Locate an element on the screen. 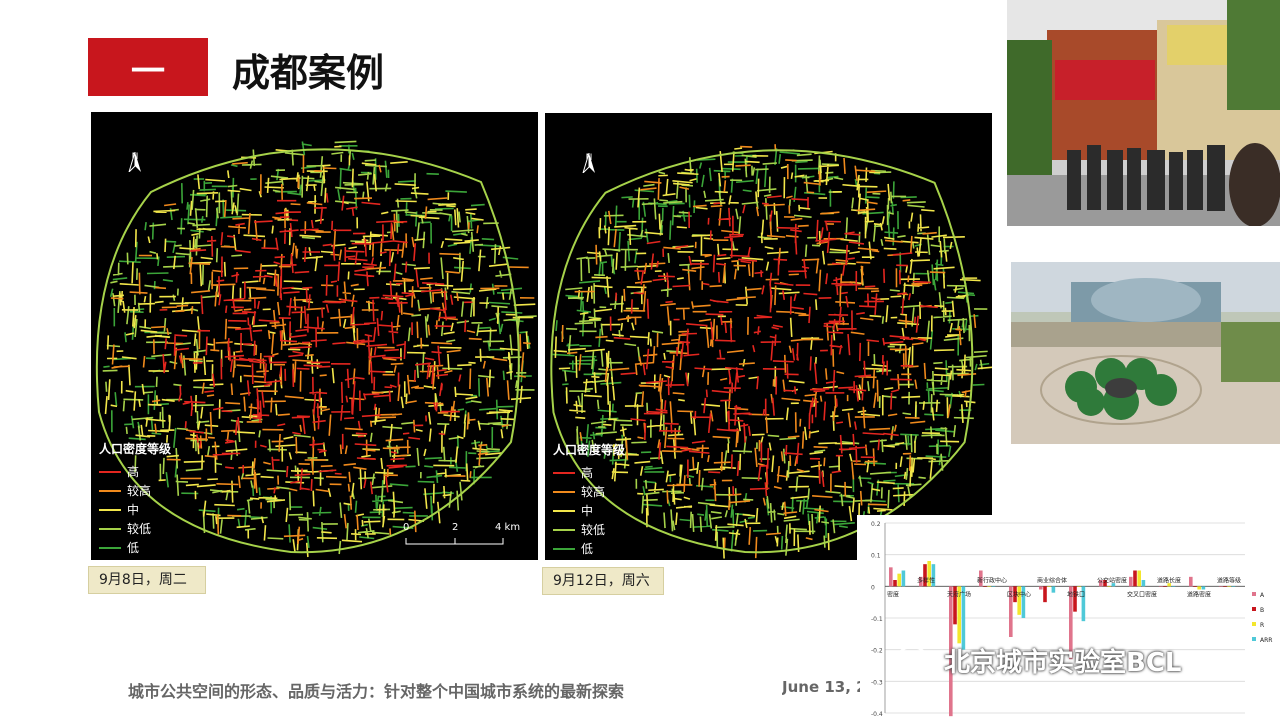 Image resolution: width=1280 pixels, height=720 pixels. category-label: 公交站密度 is located at coordinates (1112, 580).